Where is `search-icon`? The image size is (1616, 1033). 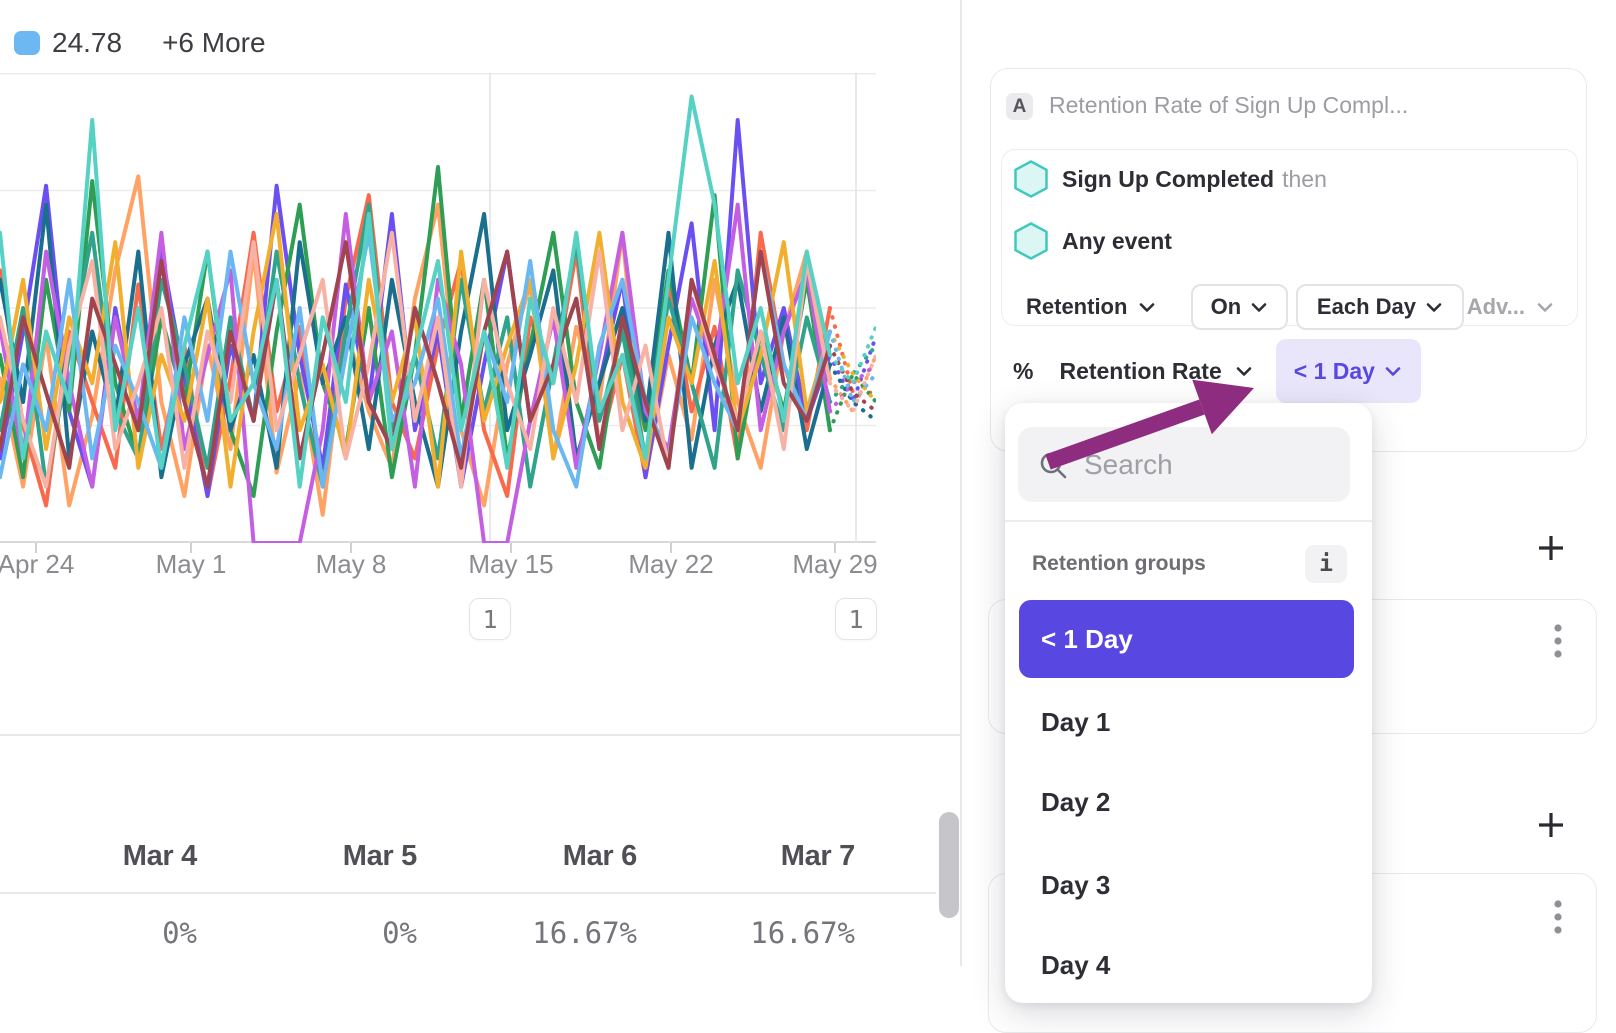
search-icon is located at coordinates (1053, 465).